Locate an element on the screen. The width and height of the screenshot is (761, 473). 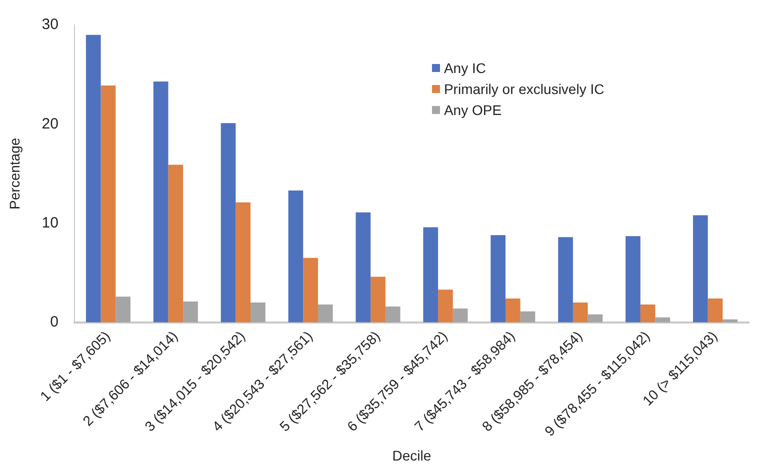
legend-label: Any IC is located at coordinates (465, 68).